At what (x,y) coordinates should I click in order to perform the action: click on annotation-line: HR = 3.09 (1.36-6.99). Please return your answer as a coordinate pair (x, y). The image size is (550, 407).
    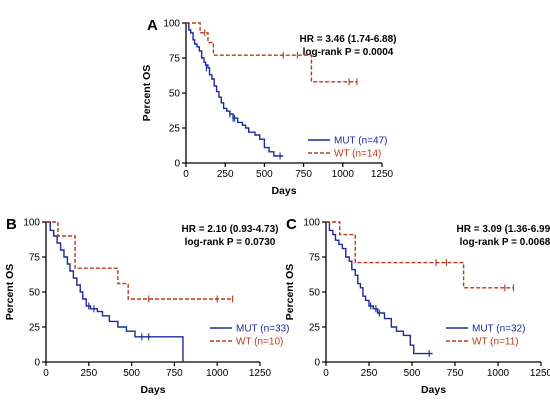
    Looking at the image, I should click on (503, 229).